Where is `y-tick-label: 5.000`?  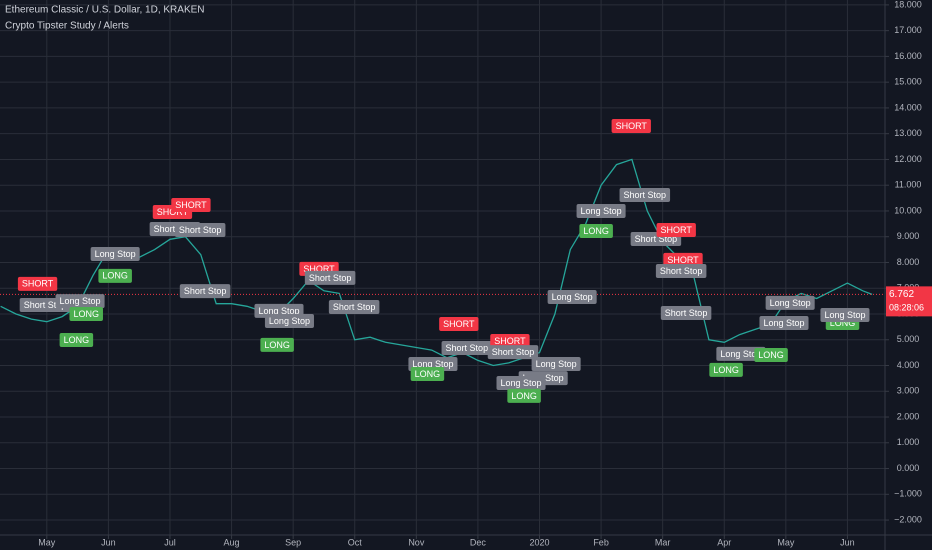
y-tick-label: 5.000 is located at coordinates (908, 339).